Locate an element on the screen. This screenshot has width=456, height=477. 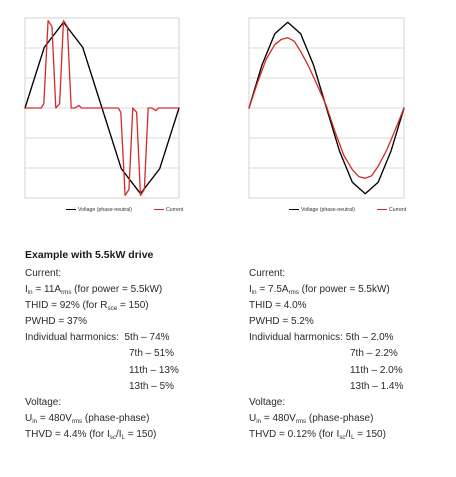
section-heading: Example with 5.5kW drive is located at coordinates (89, 255).